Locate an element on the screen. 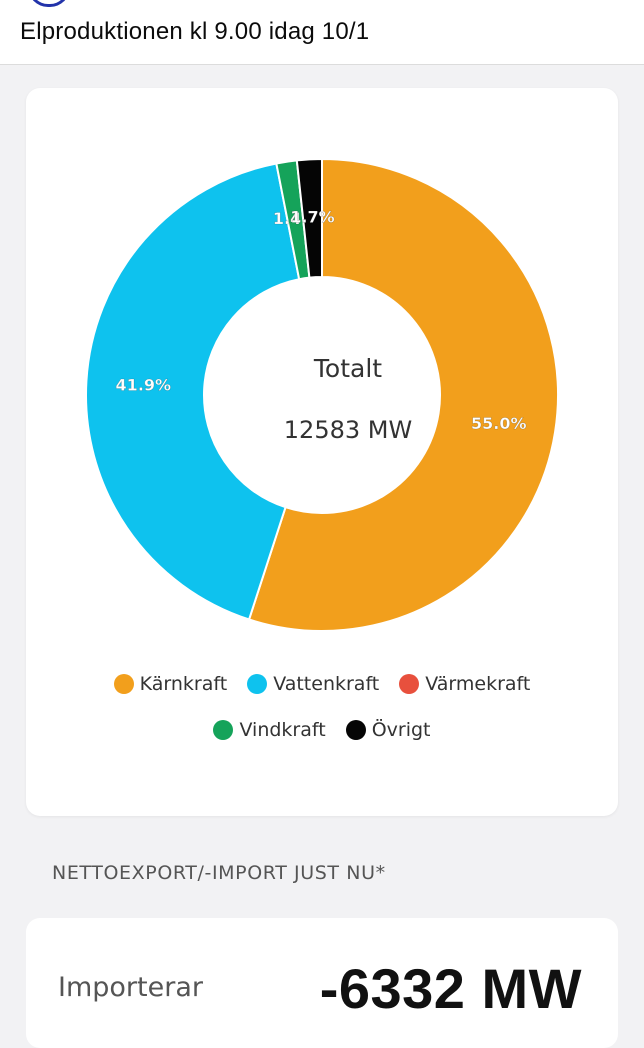  legend-row-1: Kärnkraft Vattenkraft Värmekraft is located at coordinates (322, 684).